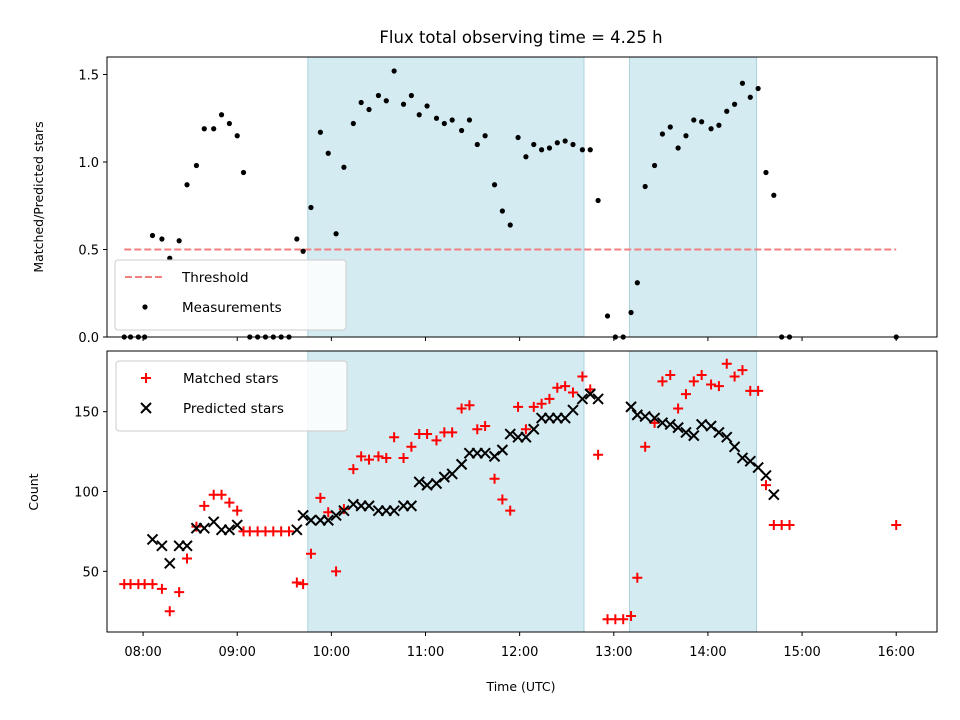  What do you see at coordinates (88, 251) in the screenshot?
I see `y-tick-label: 0.5` at bounding box center [88, 251].